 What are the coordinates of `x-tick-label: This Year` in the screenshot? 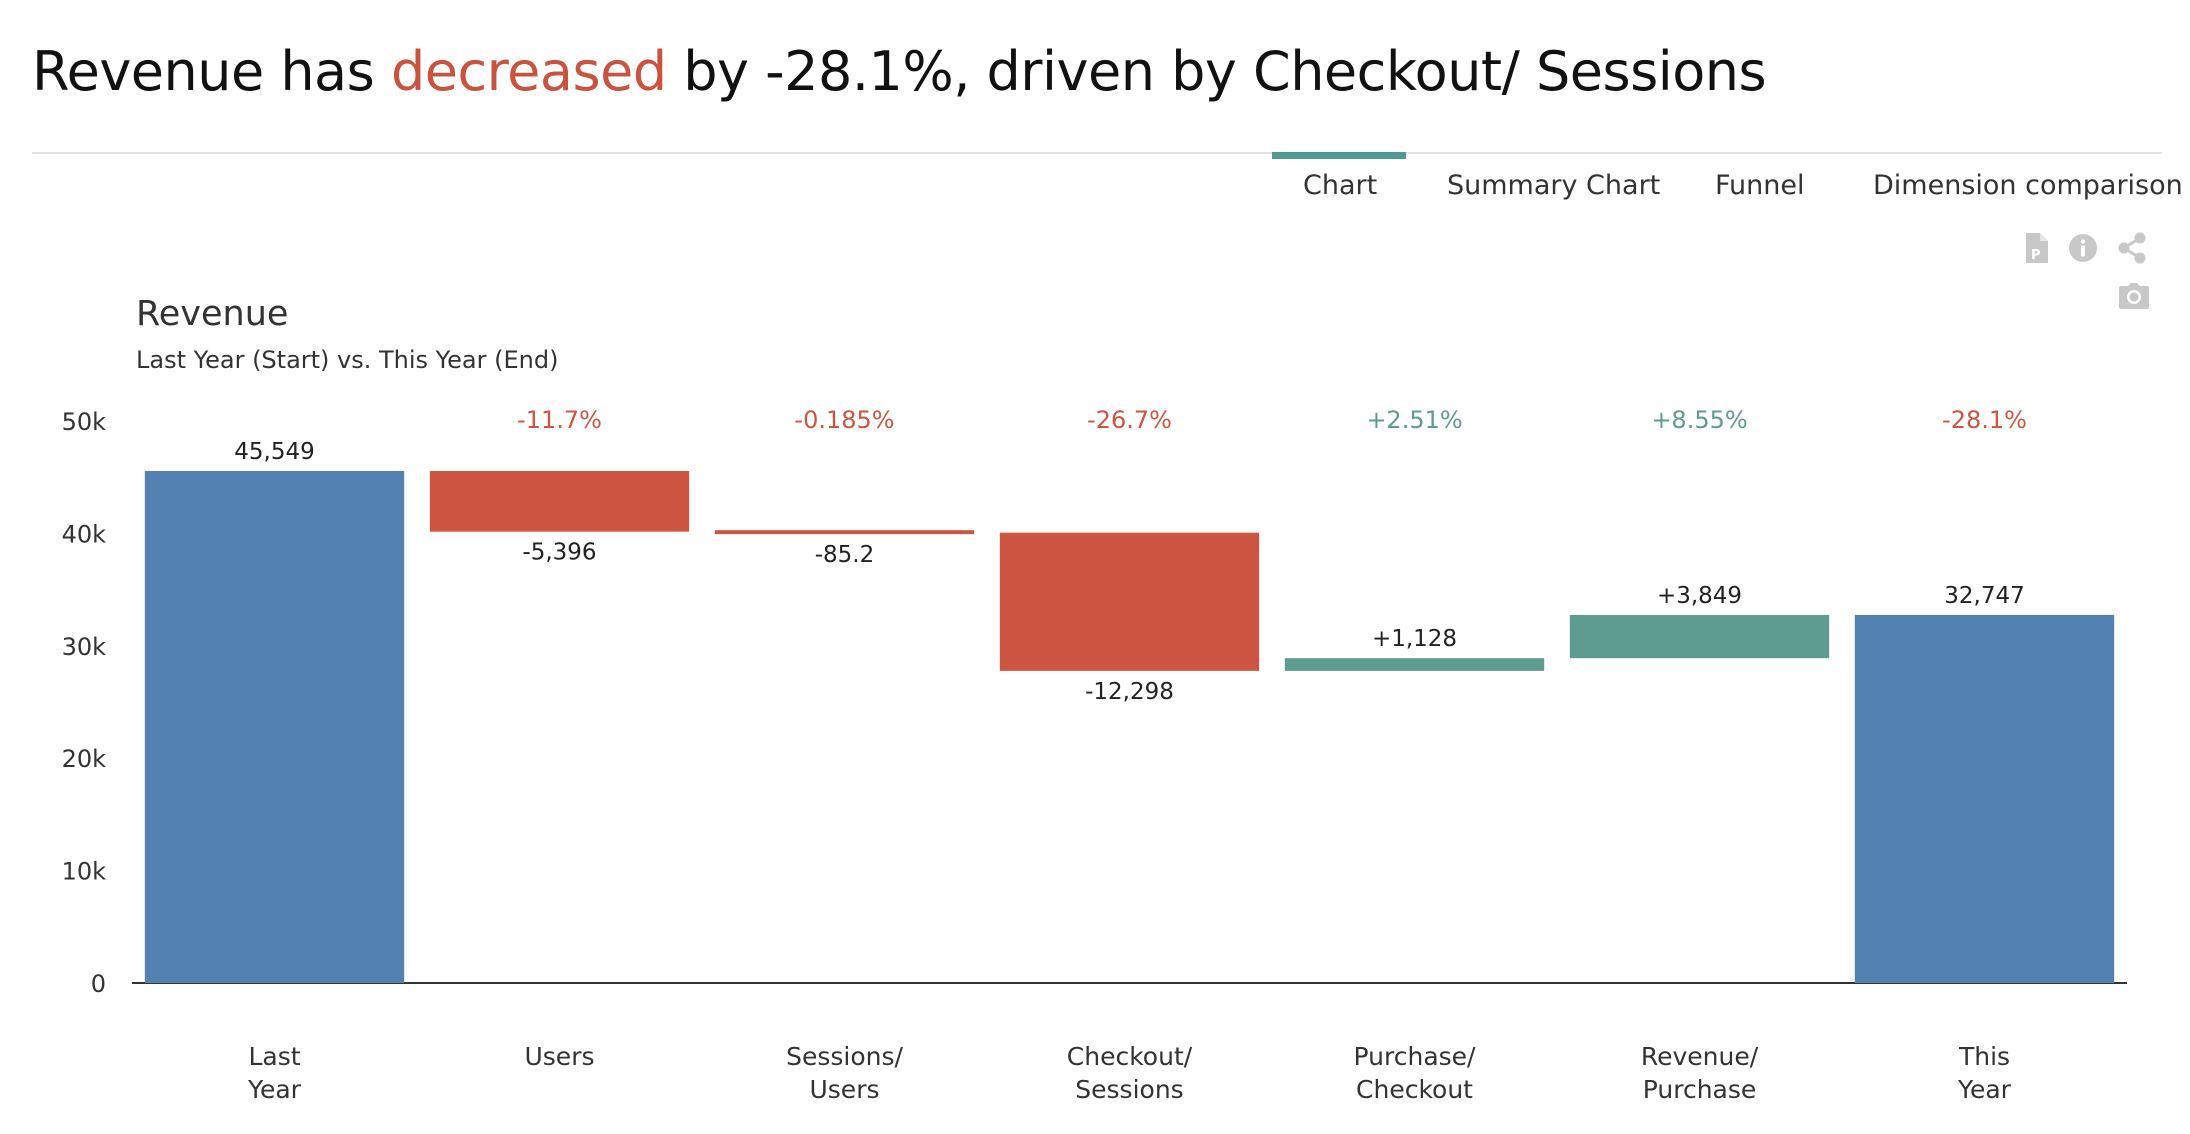 It's located at (1984, 1073).